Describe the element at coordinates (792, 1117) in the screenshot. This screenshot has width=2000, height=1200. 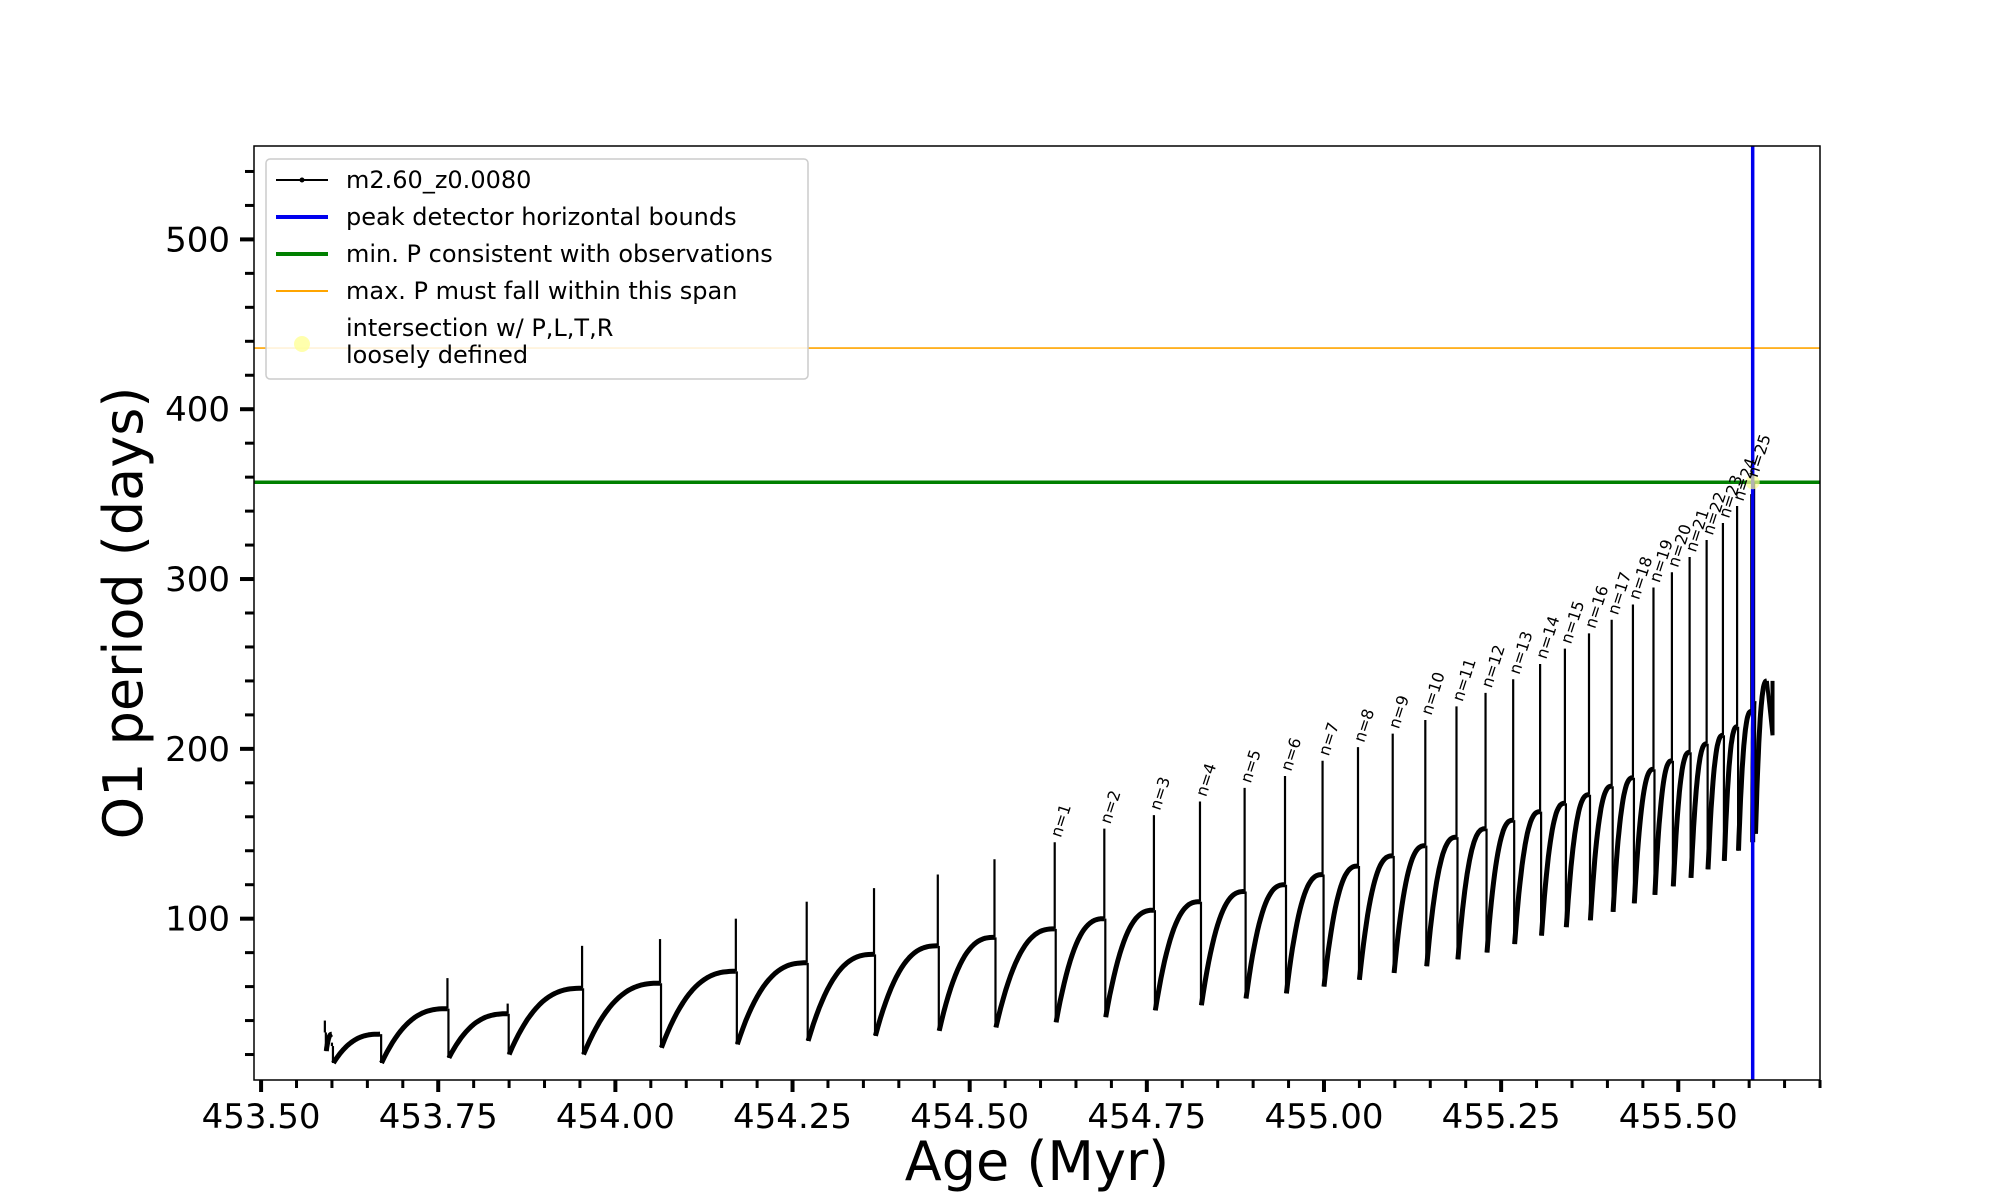
I see `x-tick-label: 454.25` at that location.